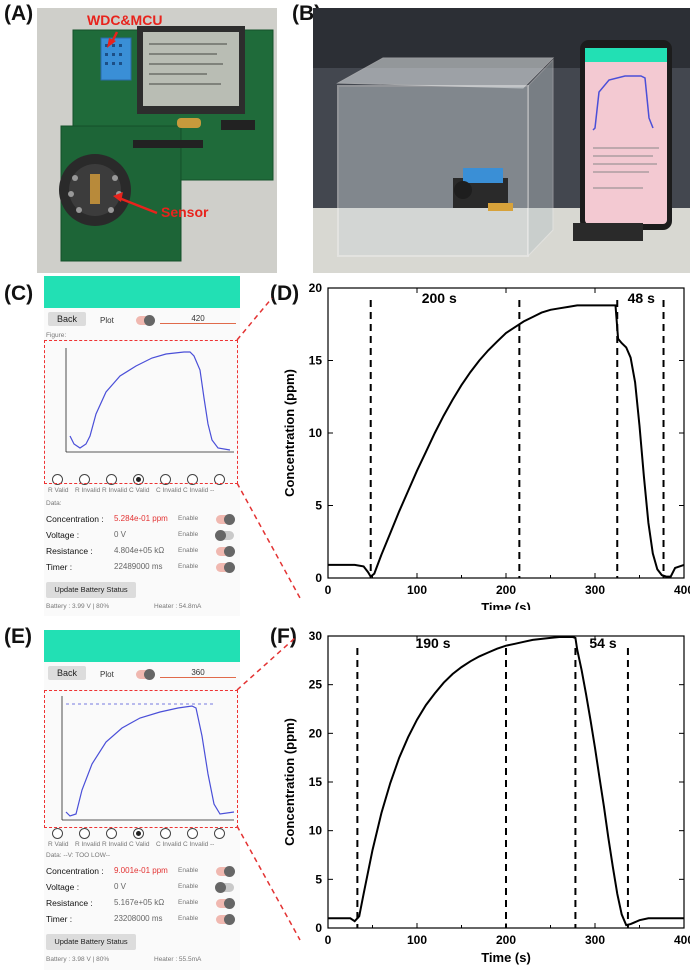 The width and height of the screenshot is (700, 979). Describe the element at coordinates (318, 928) in the screenshot. I see `y-tick-label: 0` at that location.